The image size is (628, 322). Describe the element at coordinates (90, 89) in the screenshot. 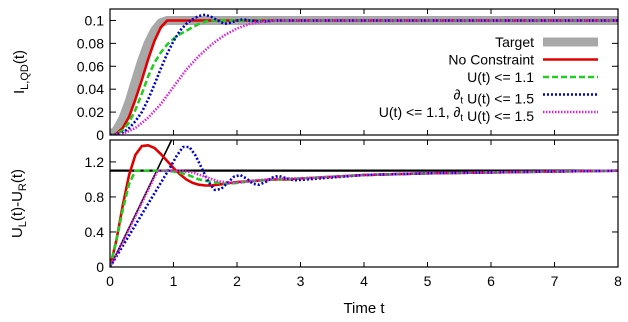

I see `y-tick-label: 0.04` at that location.